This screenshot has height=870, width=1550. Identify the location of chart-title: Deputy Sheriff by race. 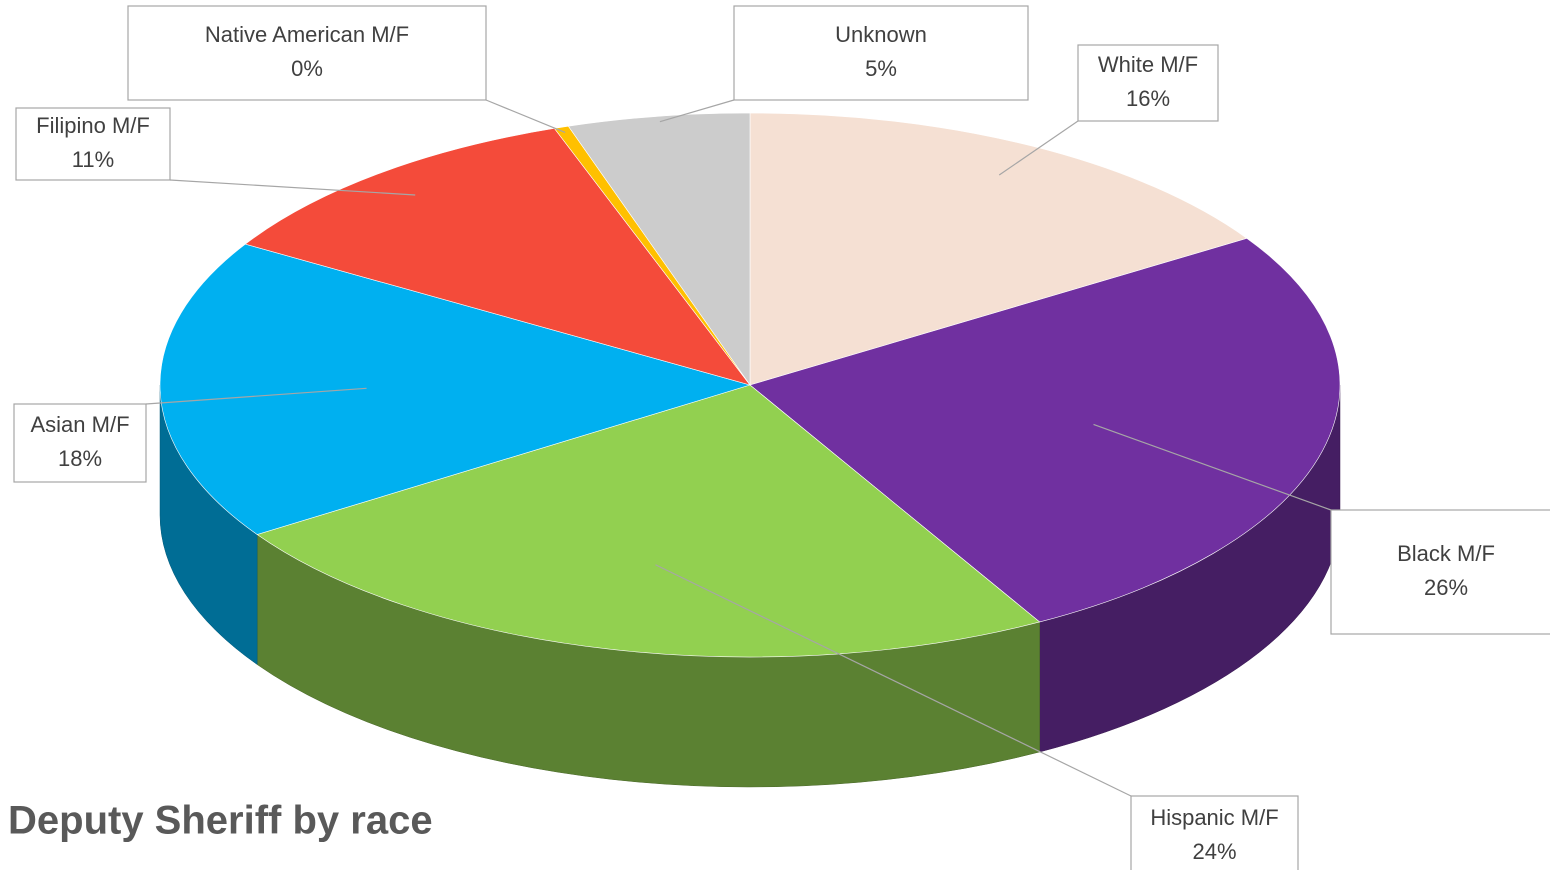
(220, 821).